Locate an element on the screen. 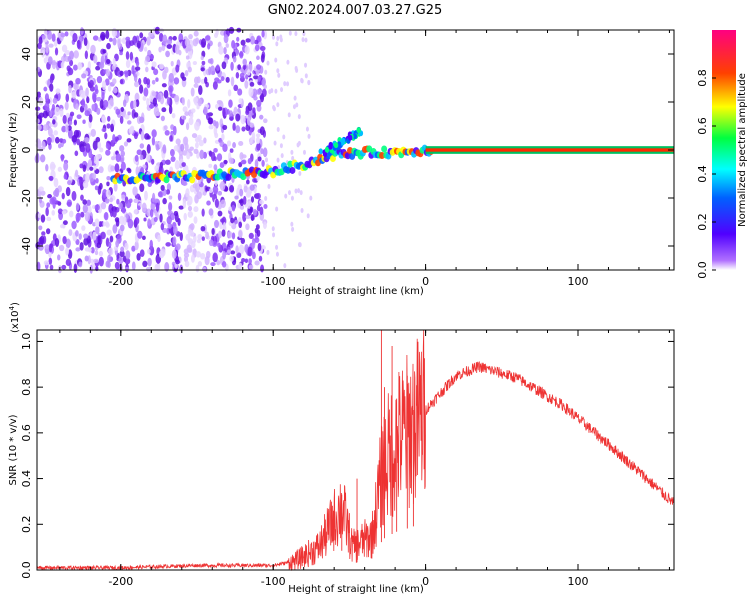 The image size is (750, 600). y-tick-label: 20 is located at coordinates (26, 102).